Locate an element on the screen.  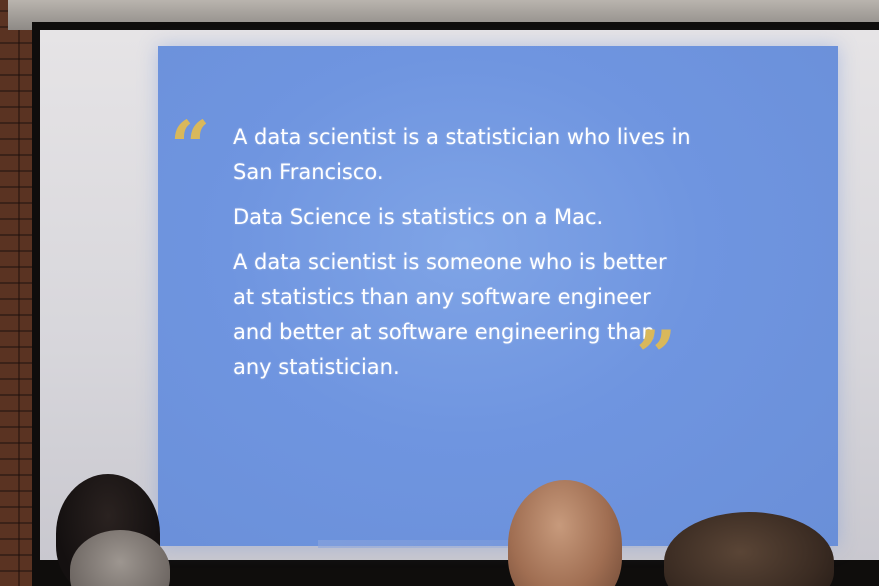
audience-head-grey-hair is located at coordinates (120, 558).